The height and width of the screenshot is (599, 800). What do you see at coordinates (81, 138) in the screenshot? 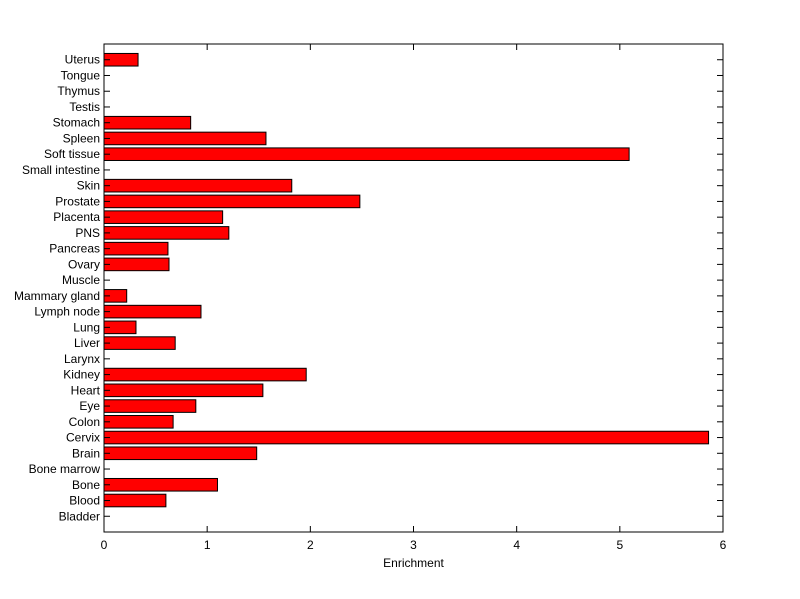
I see `y-tick-label: Spleen` at bounding box center [81, 138].